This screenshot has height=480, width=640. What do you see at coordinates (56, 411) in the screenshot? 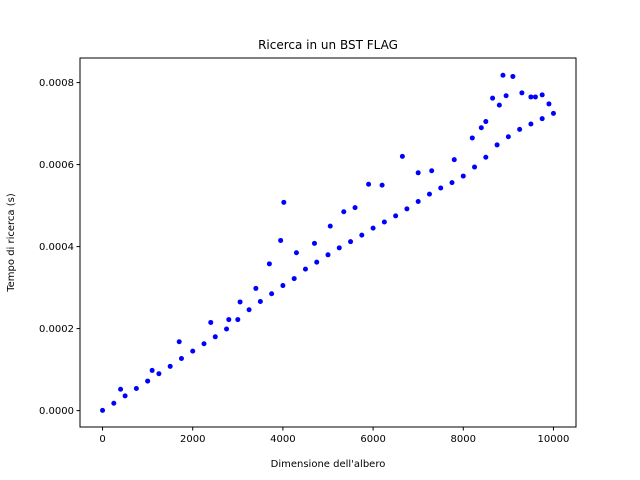
I see `y-tick-label: 0.0000` at bounding box center [56, 411].